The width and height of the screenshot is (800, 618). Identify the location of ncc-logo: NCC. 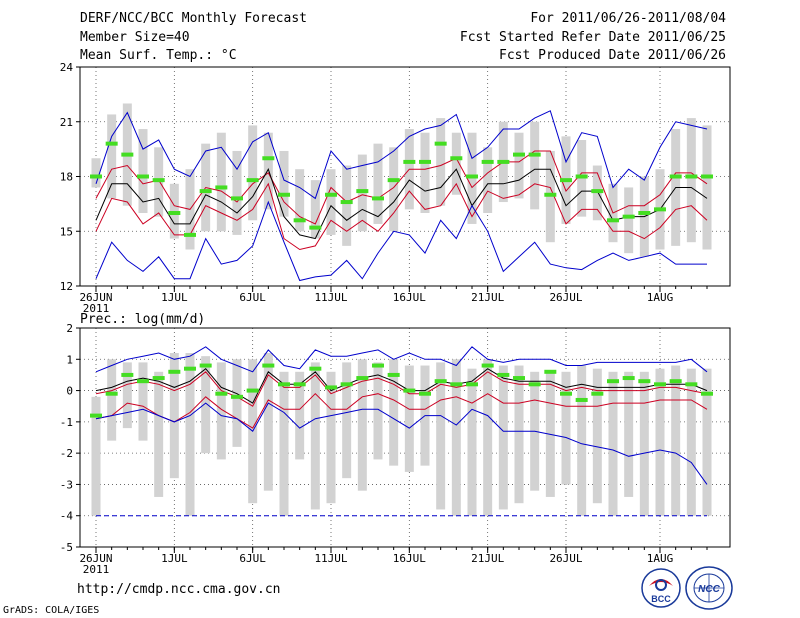
(709, 588).